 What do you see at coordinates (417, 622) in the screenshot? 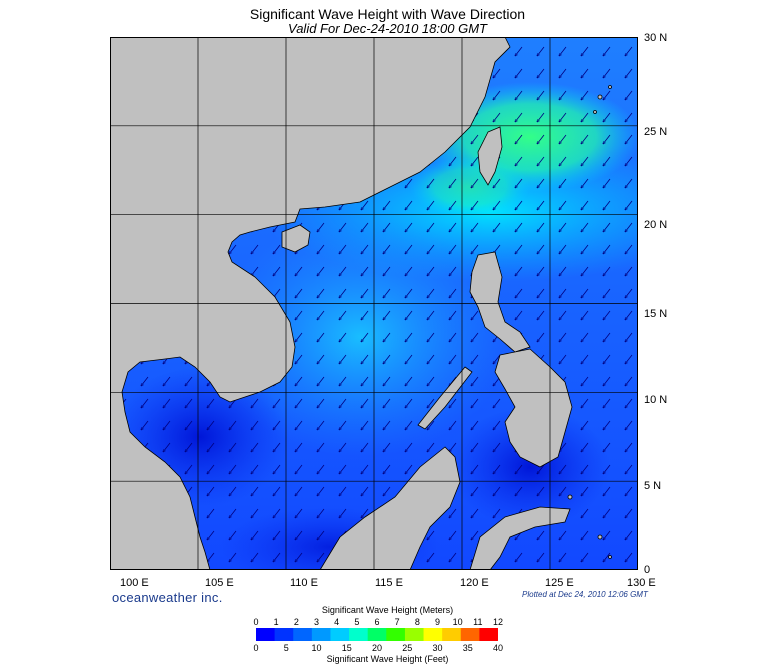
I see `colorbar-meter-tick: 8` at bounding box center [417, 622].